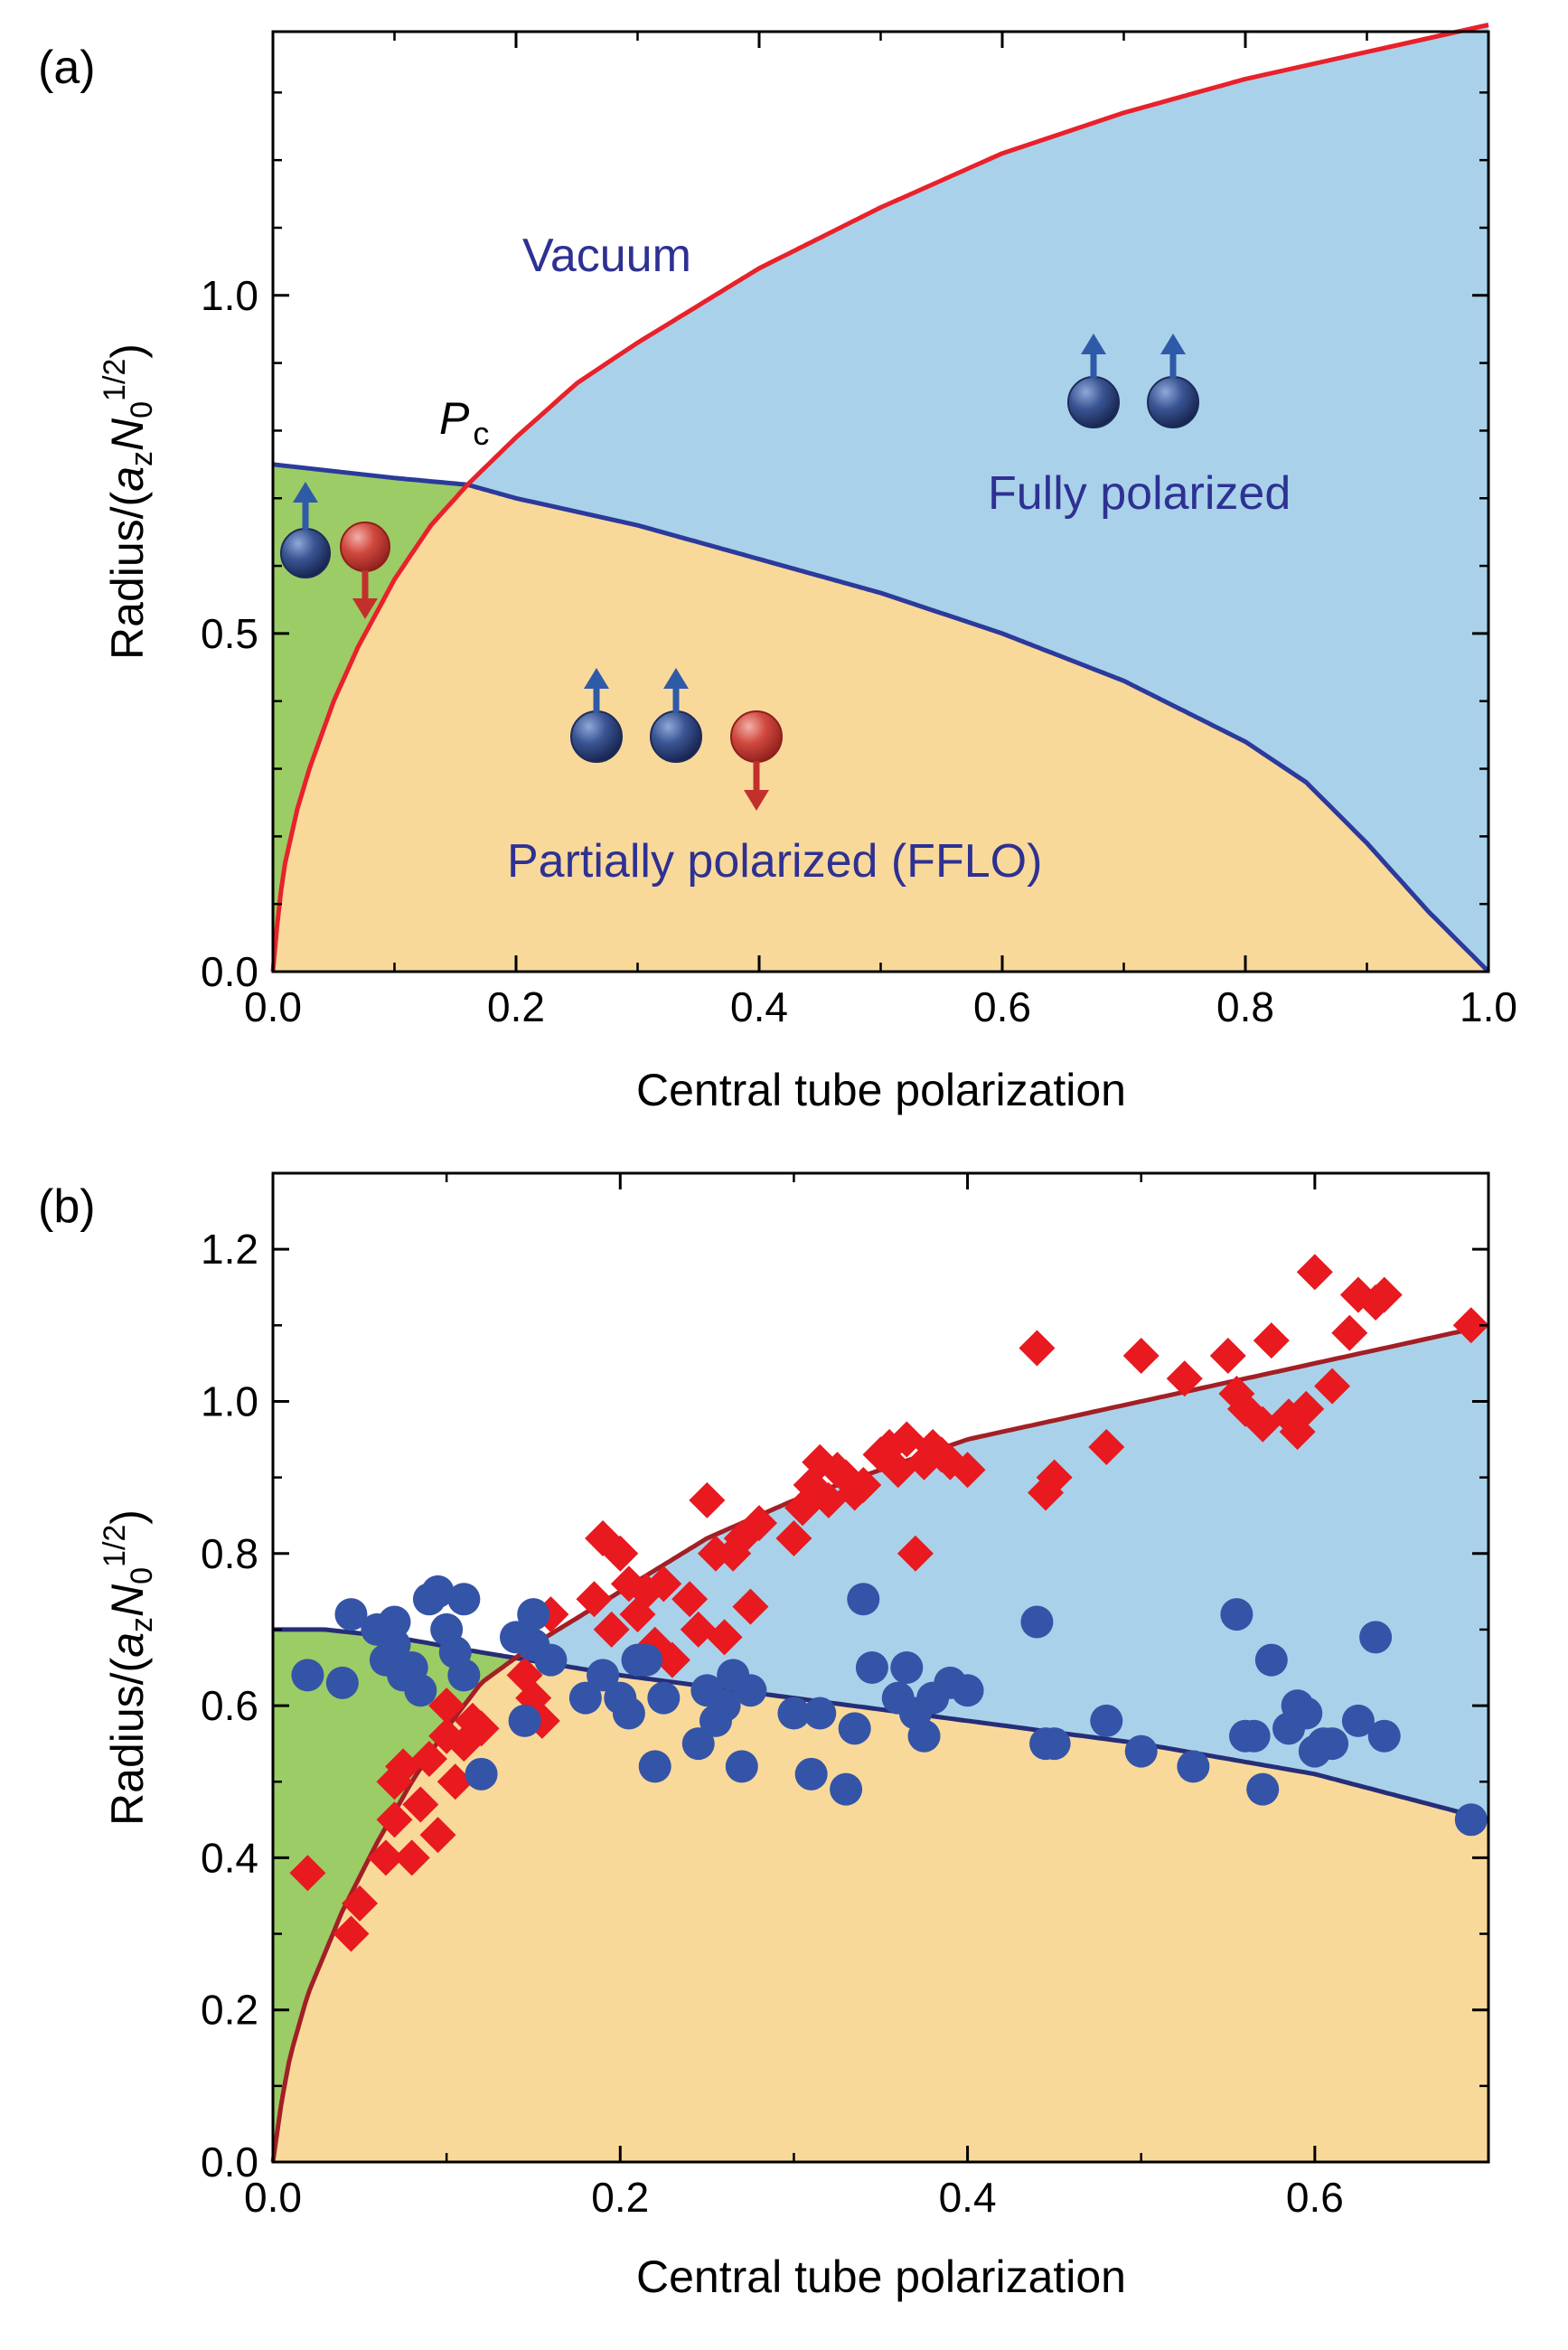 Image resolution: width=1568 pixels, height=2350 pixels. I want to click on spin-icons-green, so click(335, 551).